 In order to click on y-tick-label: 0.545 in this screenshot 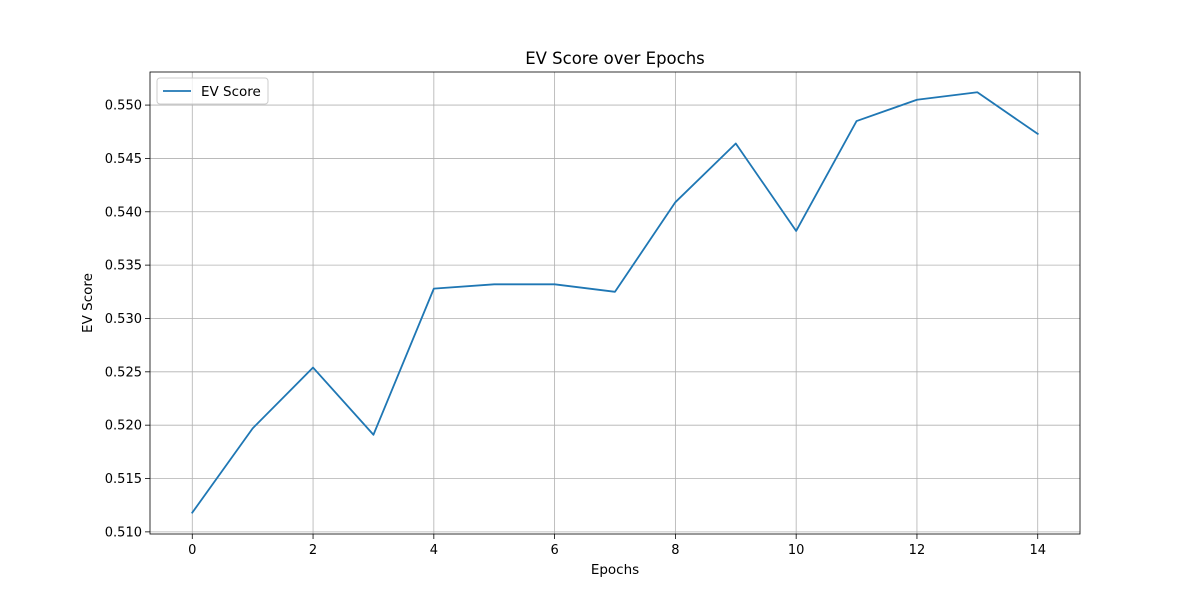, I will do `click(123, 159)`.